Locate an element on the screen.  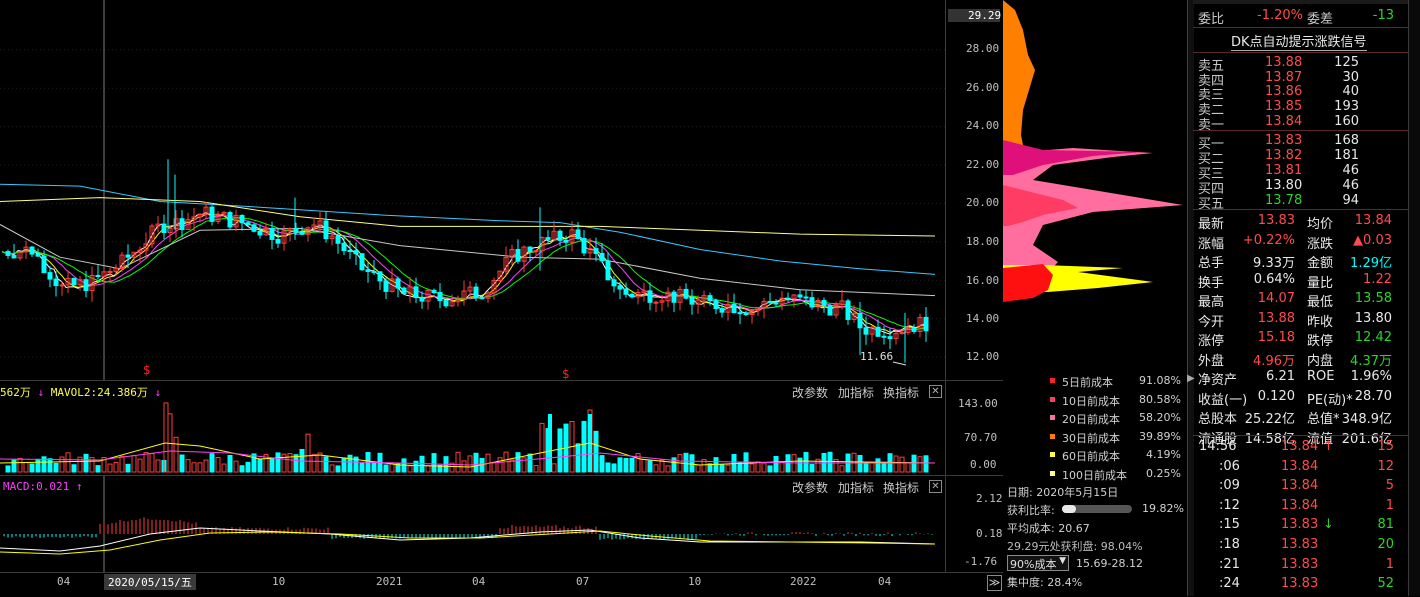
sell-order-row: 卖五 13.88 125 is located at coordinates (1300, 64).